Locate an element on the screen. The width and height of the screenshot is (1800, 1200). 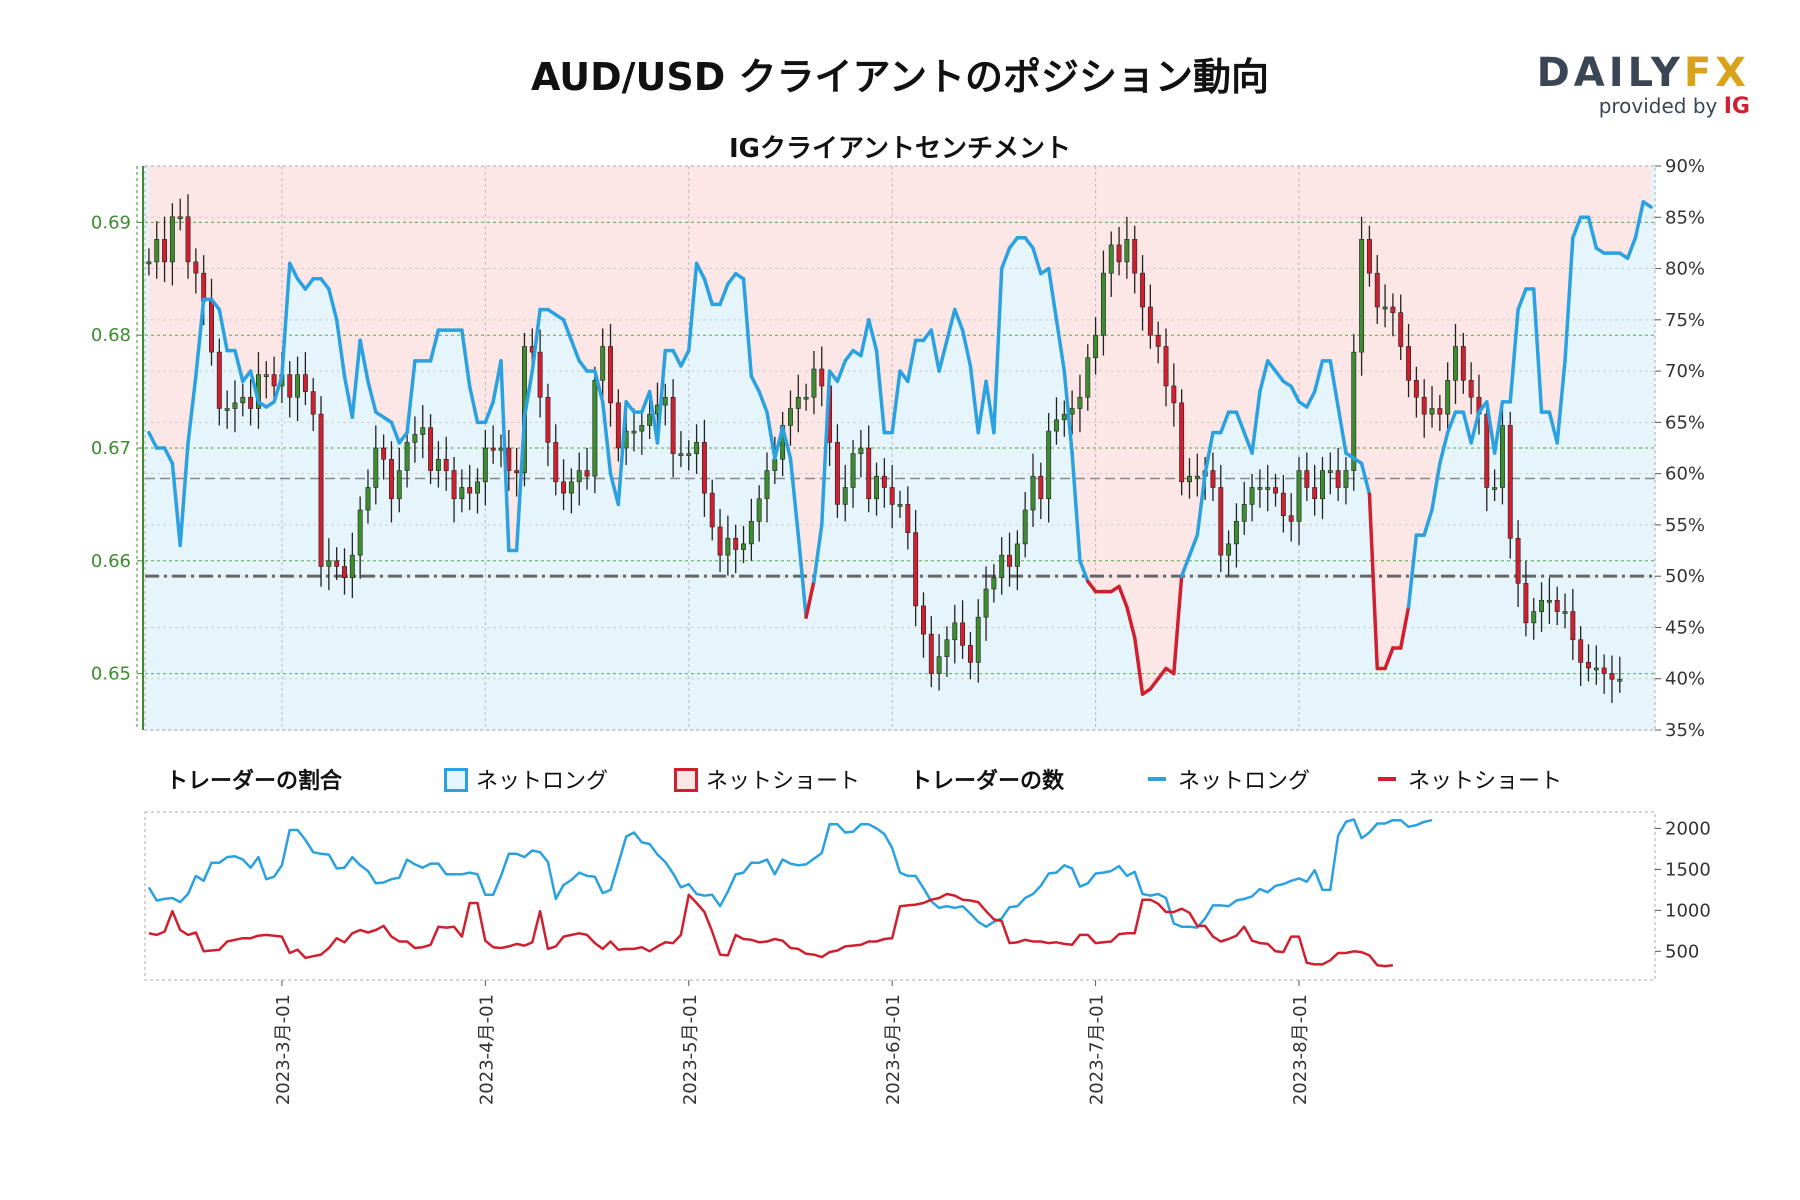
x-tick-label: 2023-3月-01 is located at coordinates (283, 1049).